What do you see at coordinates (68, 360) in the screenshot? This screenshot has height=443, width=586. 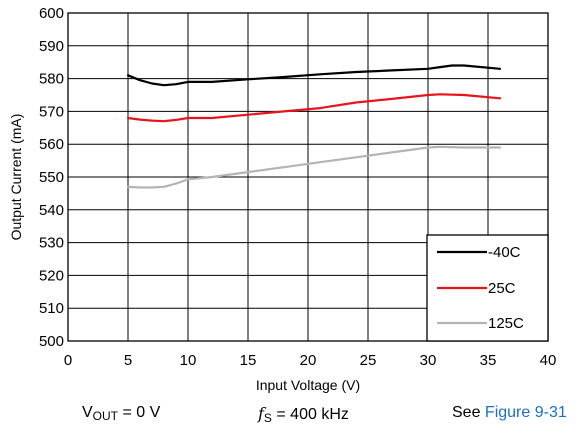 I see `x-tick-label: 0` at bounding box center [68, 360].